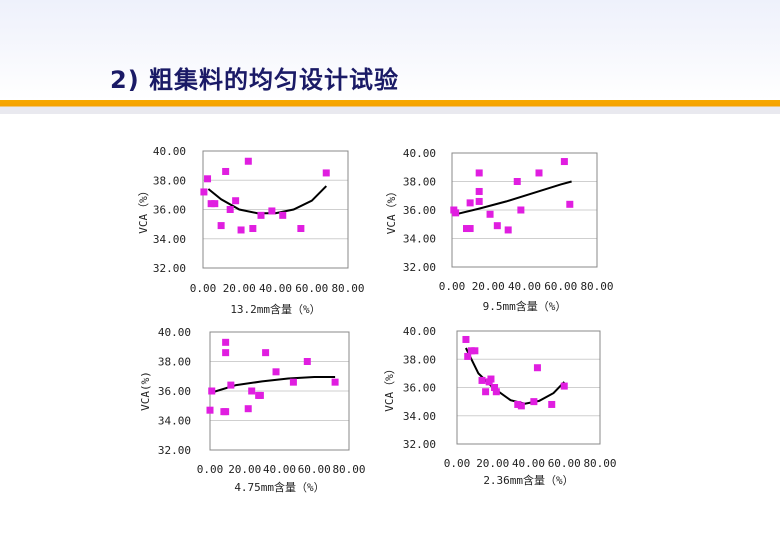  What do you see at coordinates (525, 306) in the screenshot?
I see `x-axis-label: 9.5mm含量（%）` at bounding box center [525, 306].